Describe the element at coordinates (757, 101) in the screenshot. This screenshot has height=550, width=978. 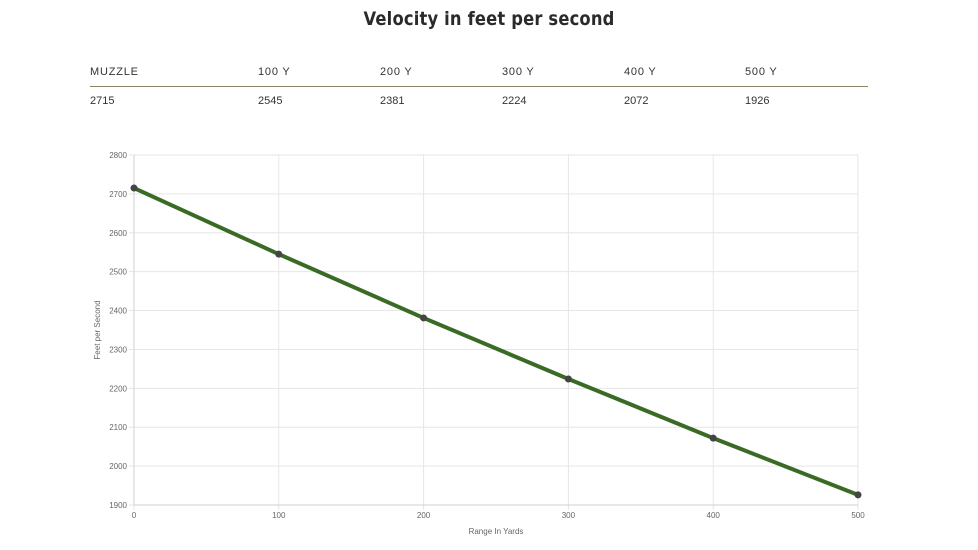
I see `value-500y: 1926` at that location.